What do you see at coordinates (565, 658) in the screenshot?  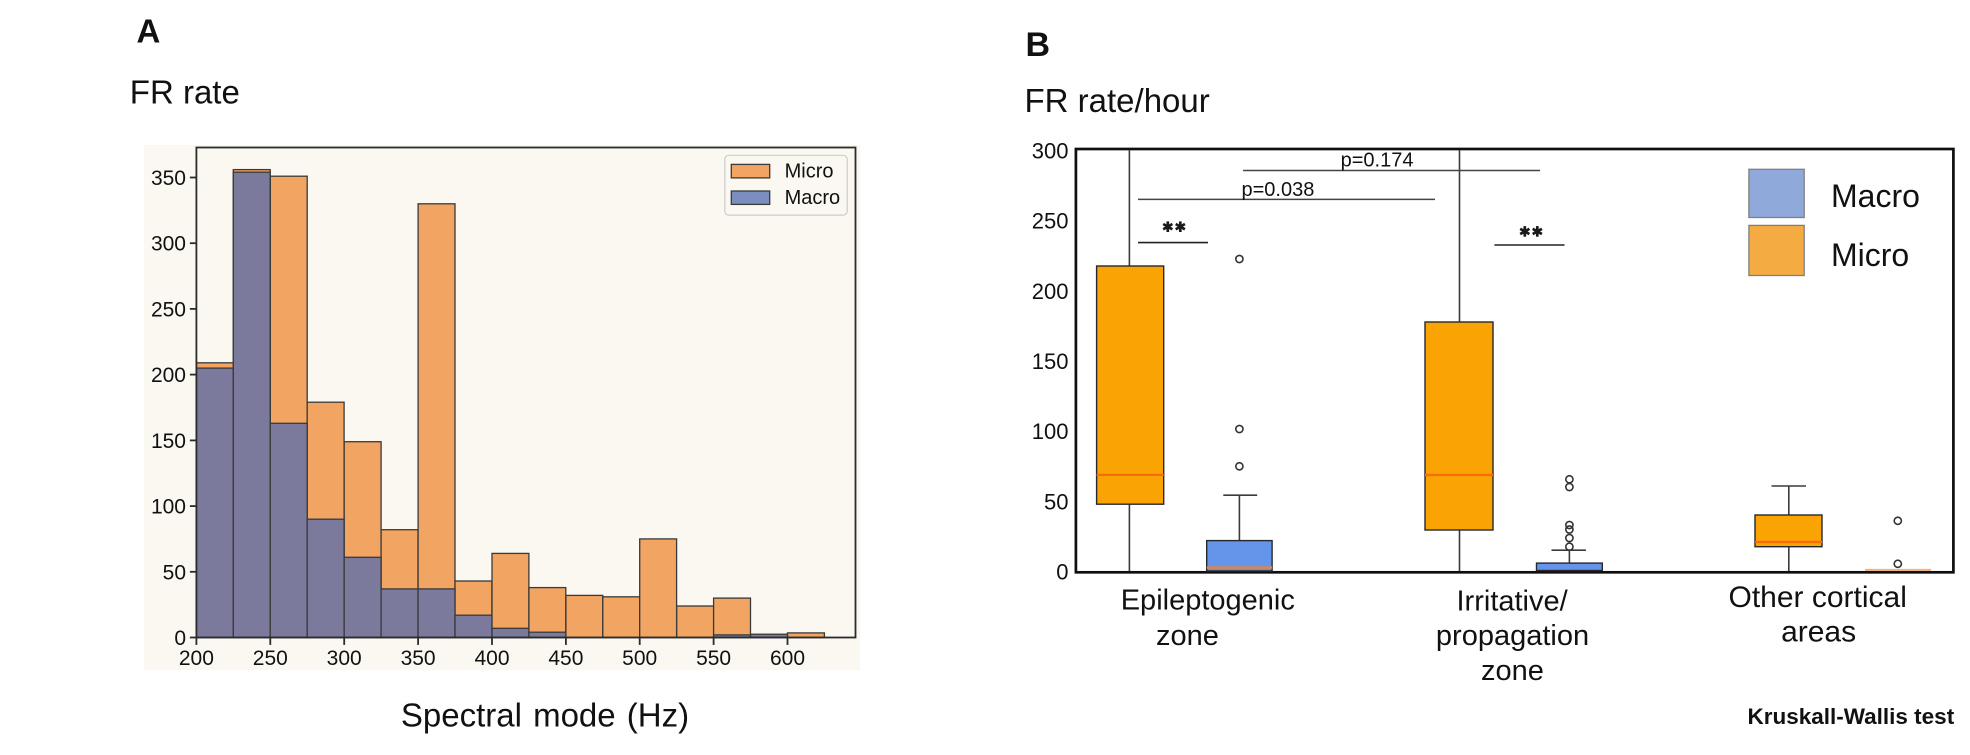 I see `svg-text: 450` at bounding box center [565, 658].